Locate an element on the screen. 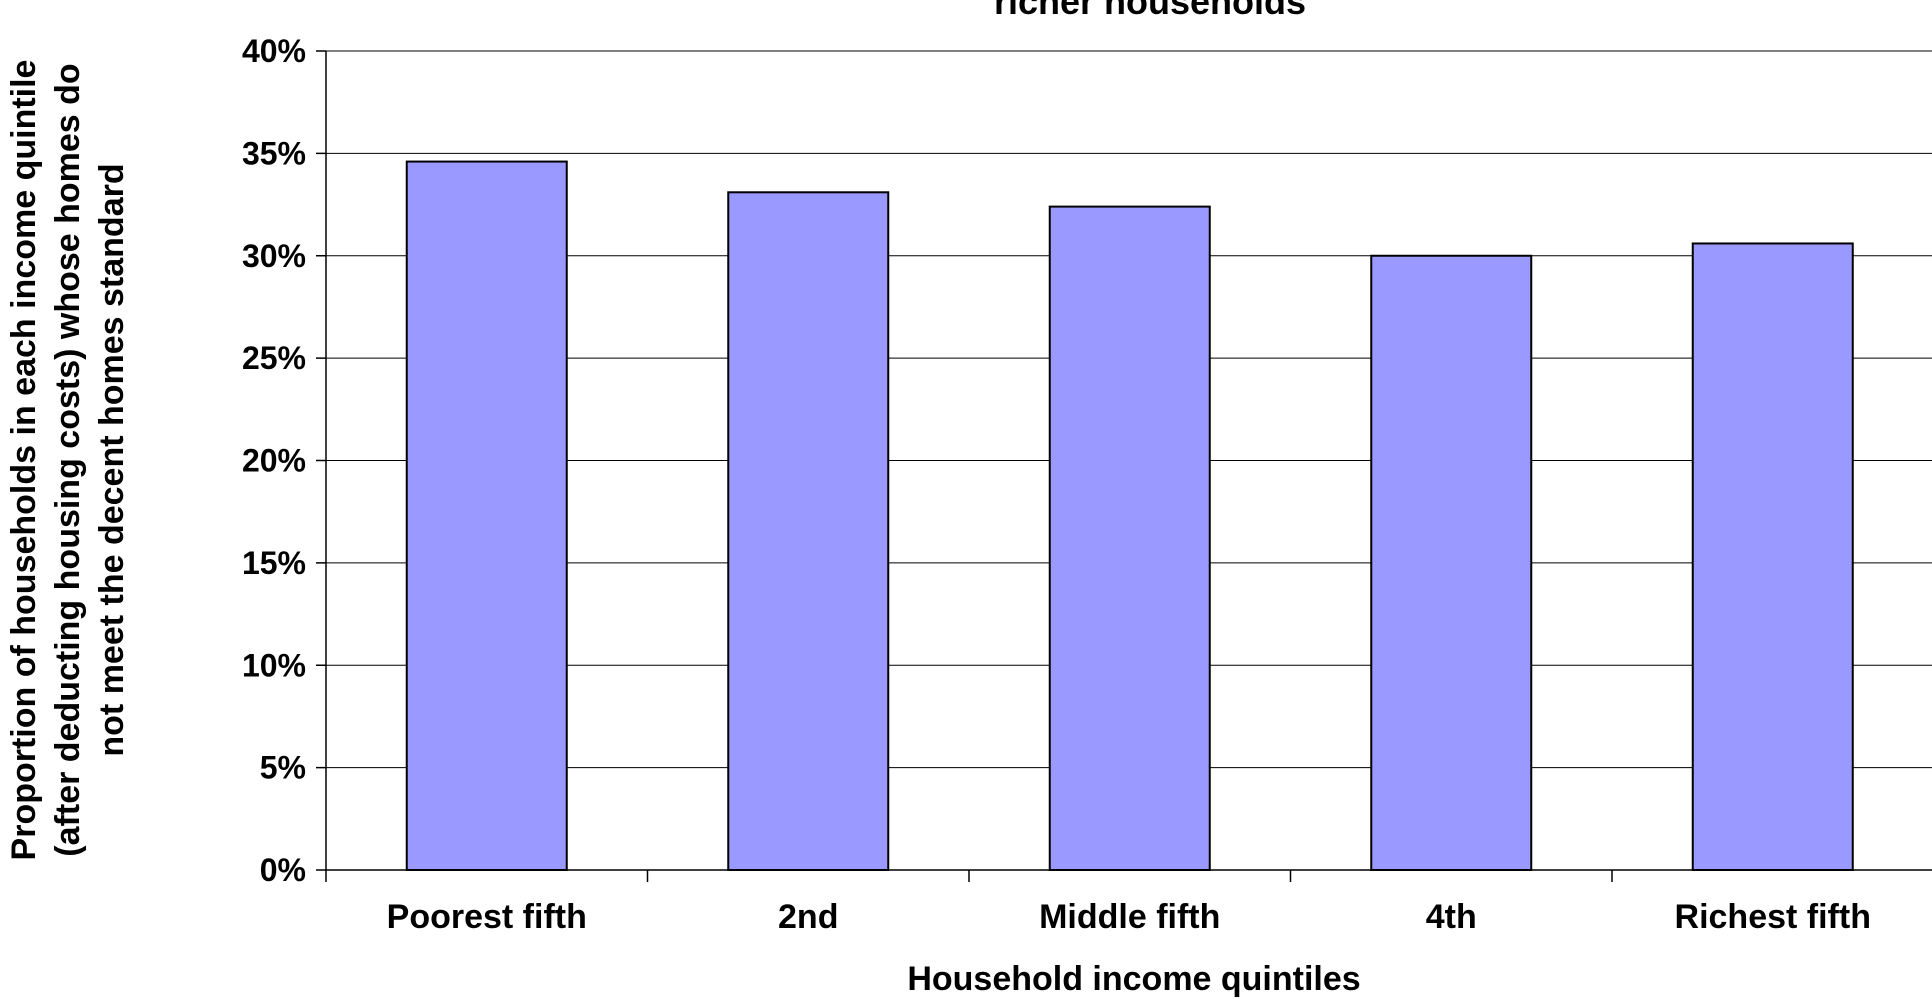  x-tick-label: Poorest fifth is located at coordinates (487, 917).